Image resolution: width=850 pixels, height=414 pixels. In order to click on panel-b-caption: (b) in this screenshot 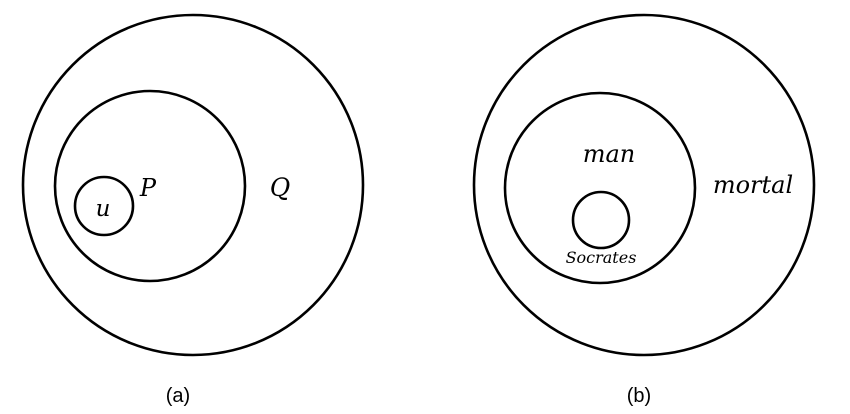, I will do `click(639, 396)`.